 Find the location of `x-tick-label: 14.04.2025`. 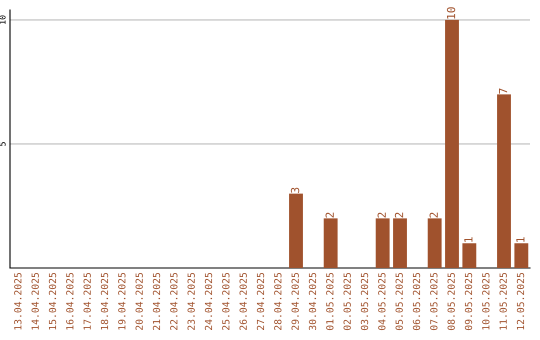

x-tick-label: 14.04.2025 is located at coordinates (35, 301).